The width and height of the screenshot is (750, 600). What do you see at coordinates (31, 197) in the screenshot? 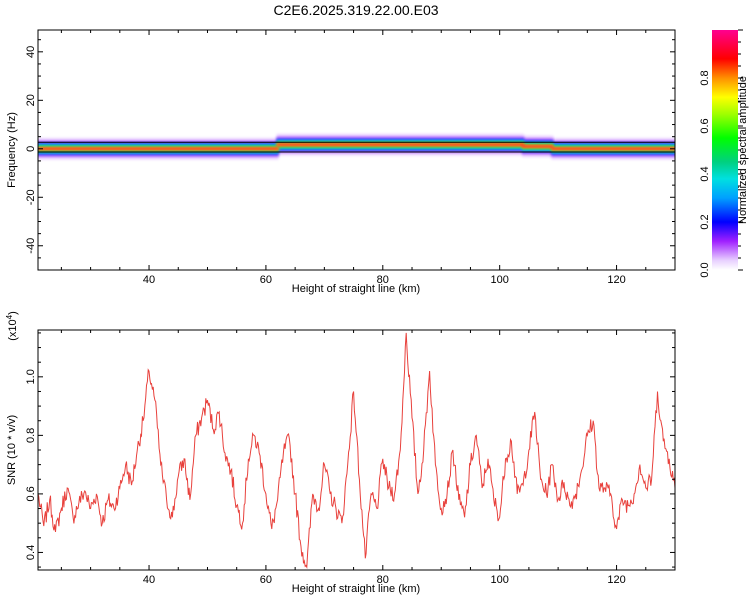
I see `y-tick-label: -20` at bounding box center [31, 197].